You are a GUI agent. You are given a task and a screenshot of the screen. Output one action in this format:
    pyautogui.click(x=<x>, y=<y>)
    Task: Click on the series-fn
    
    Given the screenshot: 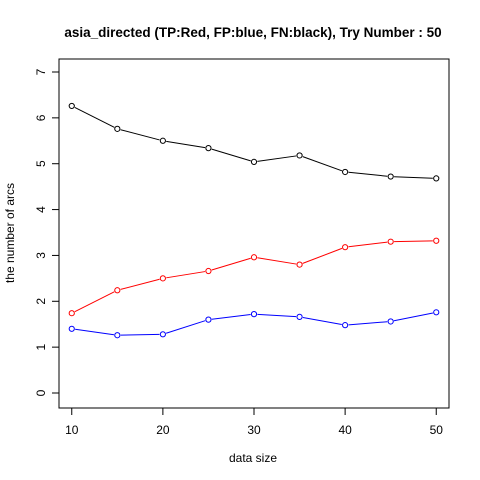 What is the action you would take?
    pyautogui.click(x=254, y=142)
    